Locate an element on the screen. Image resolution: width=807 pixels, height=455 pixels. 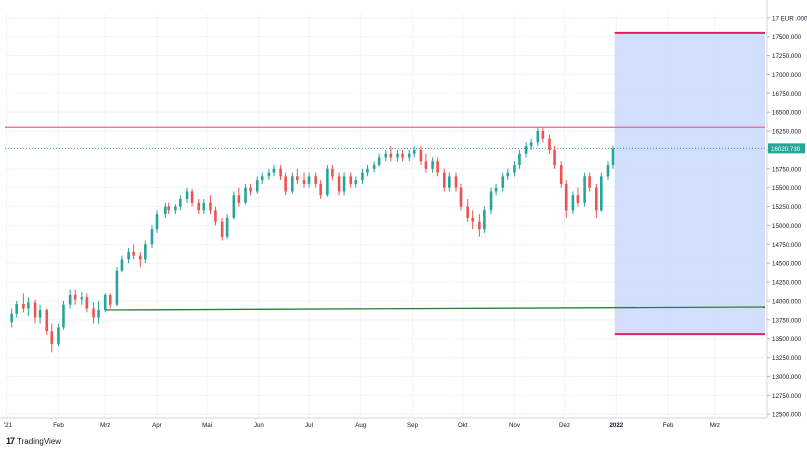
tradingview-logo-icon: 17 is located at coordinates (10, 441).